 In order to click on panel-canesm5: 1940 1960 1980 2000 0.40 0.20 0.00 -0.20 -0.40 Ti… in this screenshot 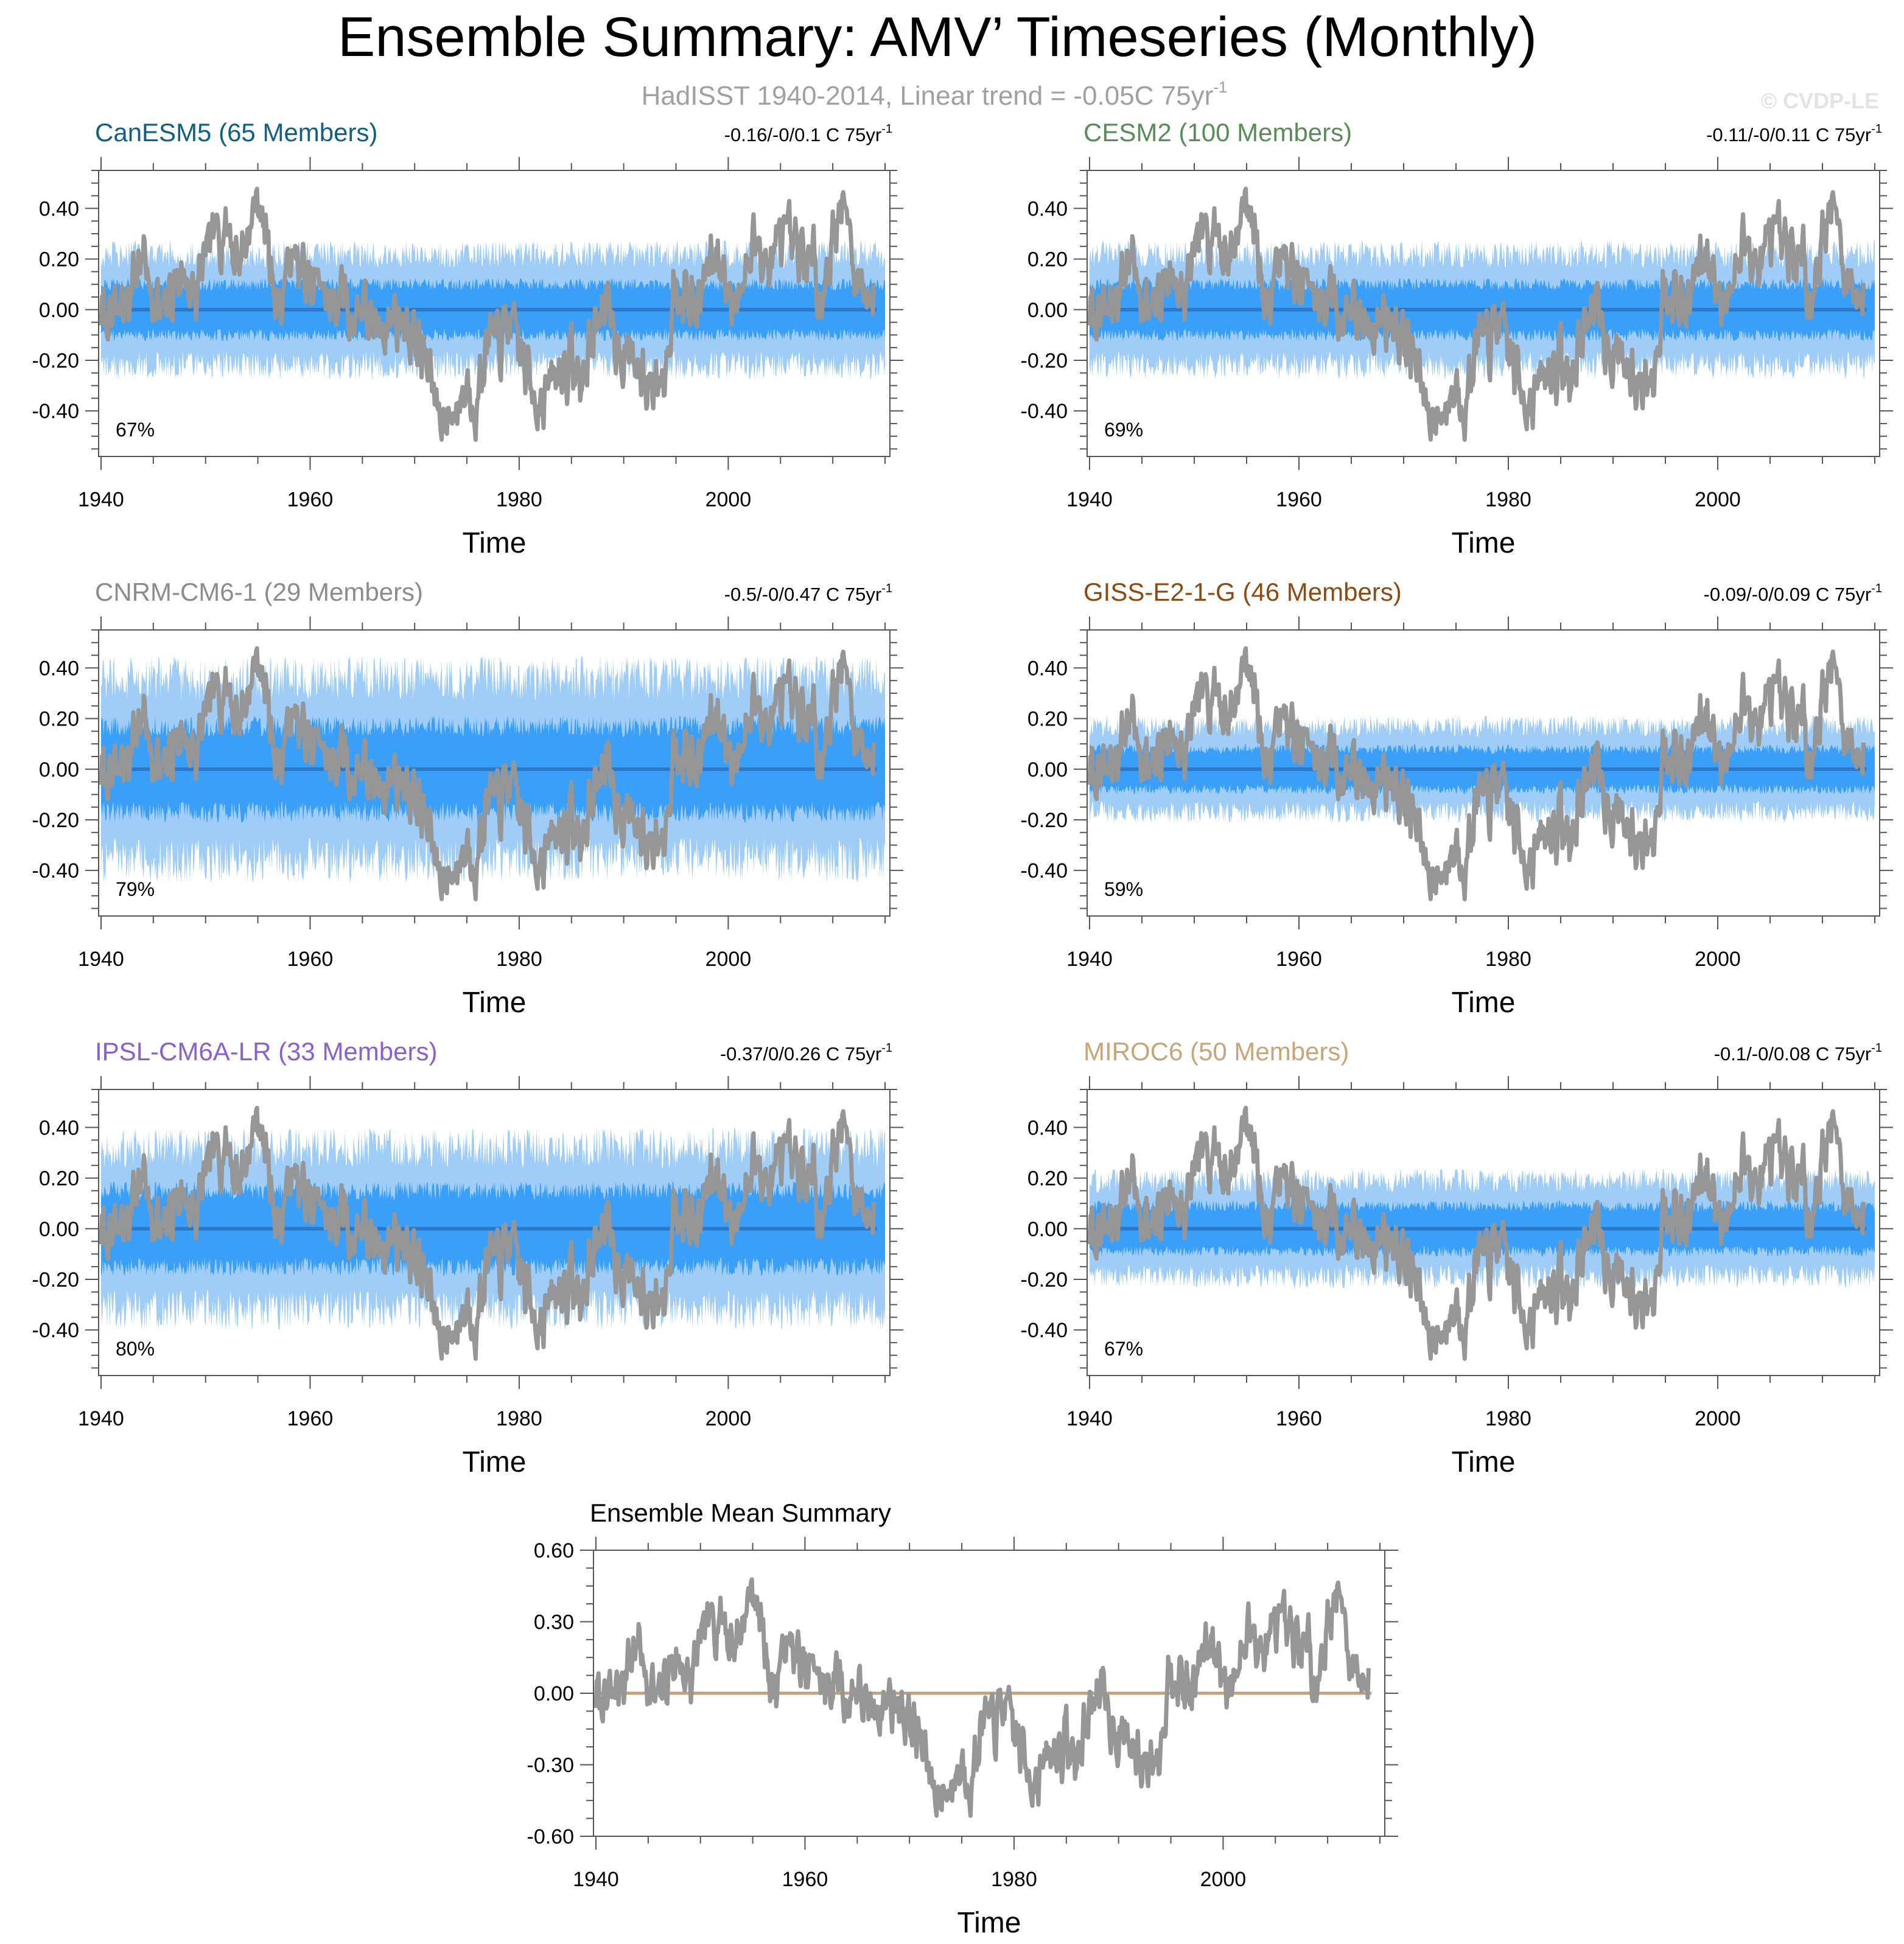, I will do `click(467, 338)`.